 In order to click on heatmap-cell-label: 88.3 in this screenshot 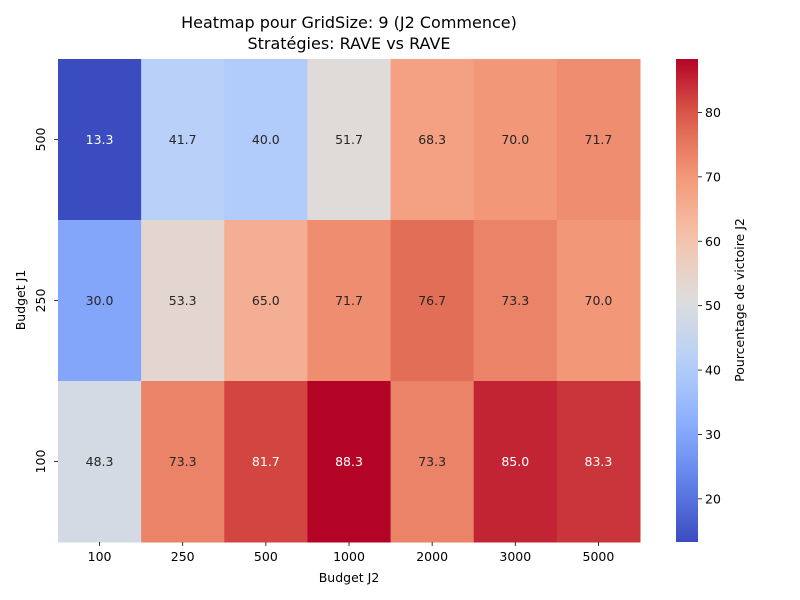, I will do `click(349, 461)`.